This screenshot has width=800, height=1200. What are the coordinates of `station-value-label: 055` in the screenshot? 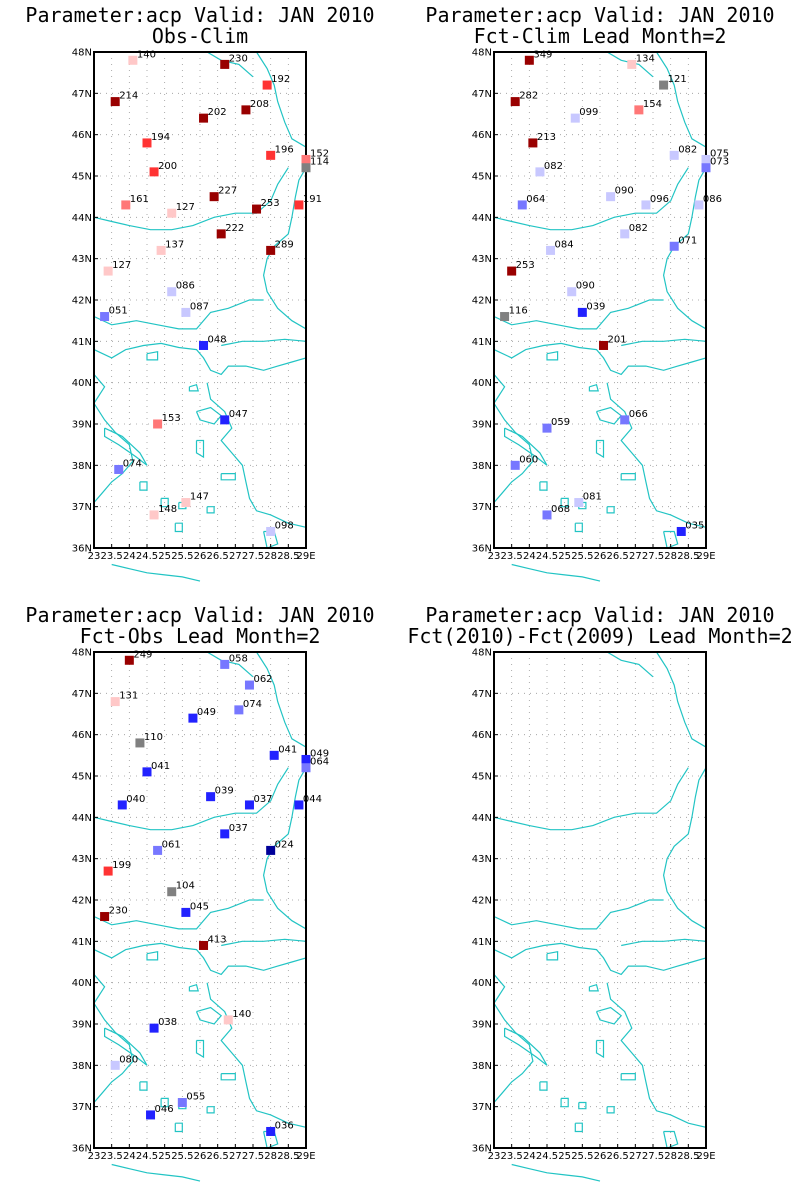 It's located at (195, 1097).